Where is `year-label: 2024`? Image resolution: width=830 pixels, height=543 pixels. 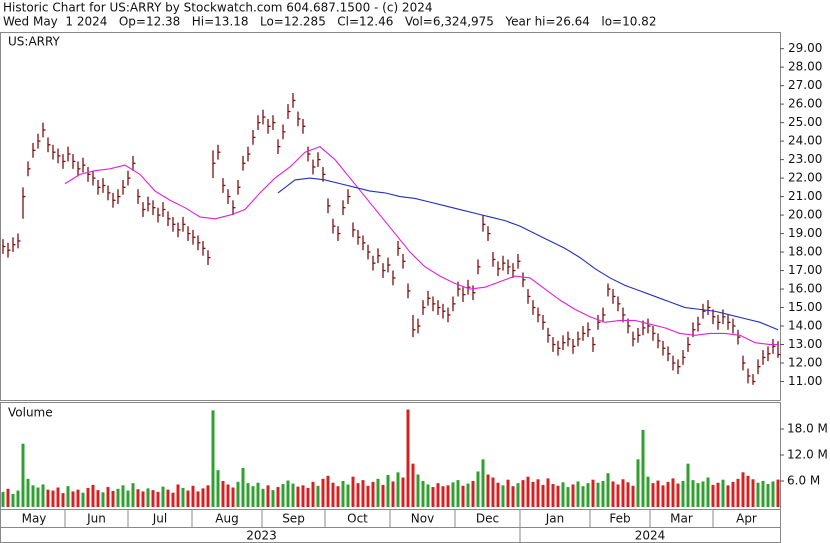
year-label: 2024 is located at coordinates (650, 536).